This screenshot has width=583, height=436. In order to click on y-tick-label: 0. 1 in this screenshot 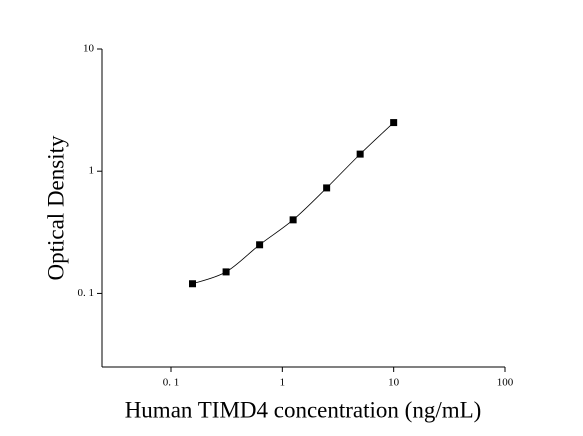, I will do `click(86, 293)`.